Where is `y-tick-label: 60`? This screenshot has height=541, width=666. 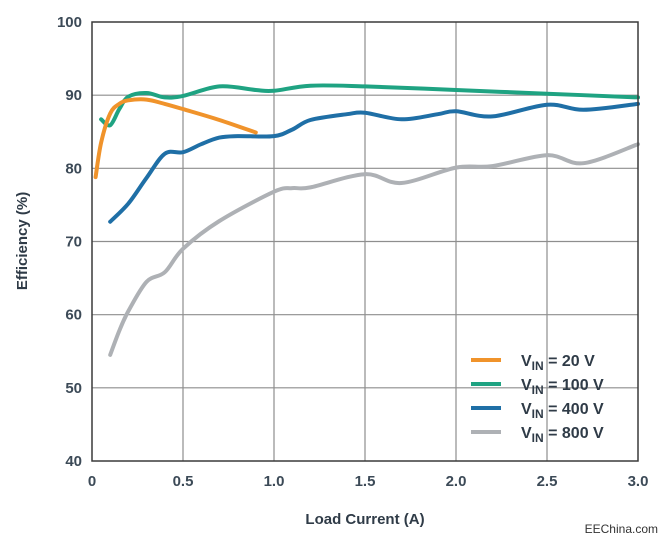 y-tick-label: 60 is located at coordinates (73, 315).